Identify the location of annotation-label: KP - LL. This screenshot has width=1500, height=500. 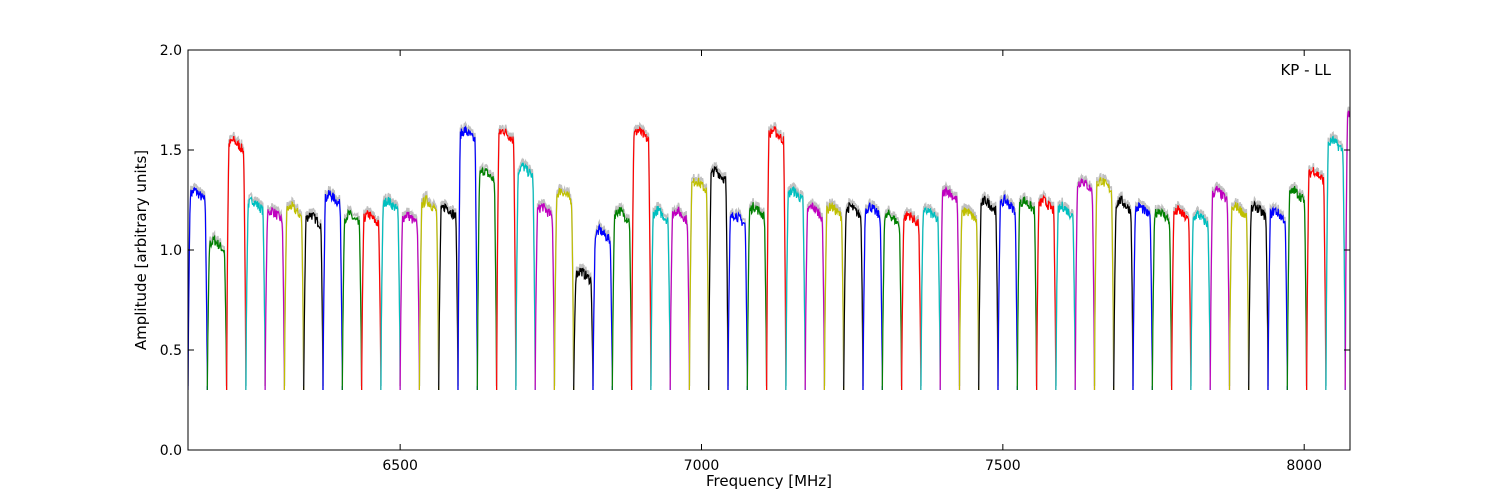
(1305, 70).